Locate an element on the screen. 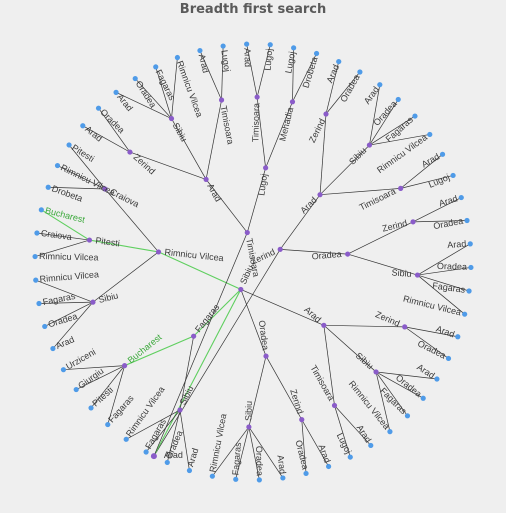 Image resolution: width=506 pixels, height=513 pixels. diagram-title: Breadth first search is located at coordinates (253, 9).